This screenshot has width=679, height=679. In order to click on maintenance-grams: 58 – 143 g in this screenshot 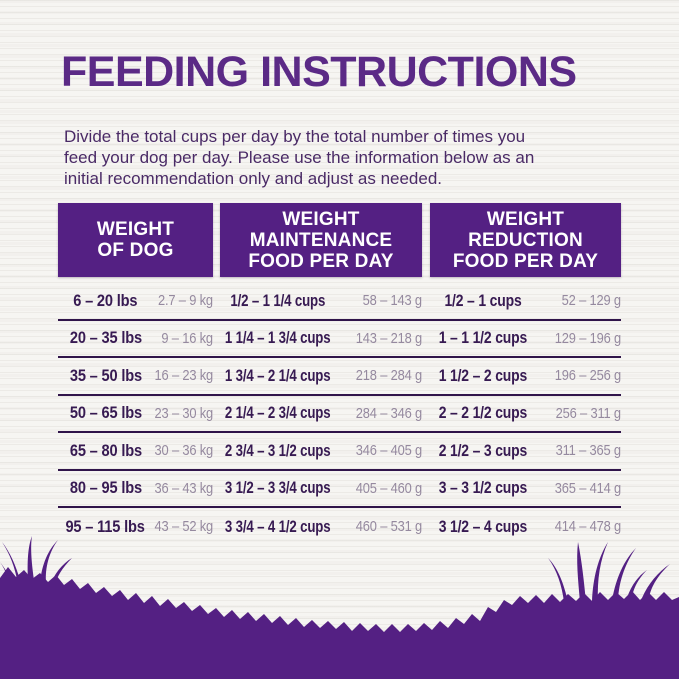, I will do `click(392, 301)`.